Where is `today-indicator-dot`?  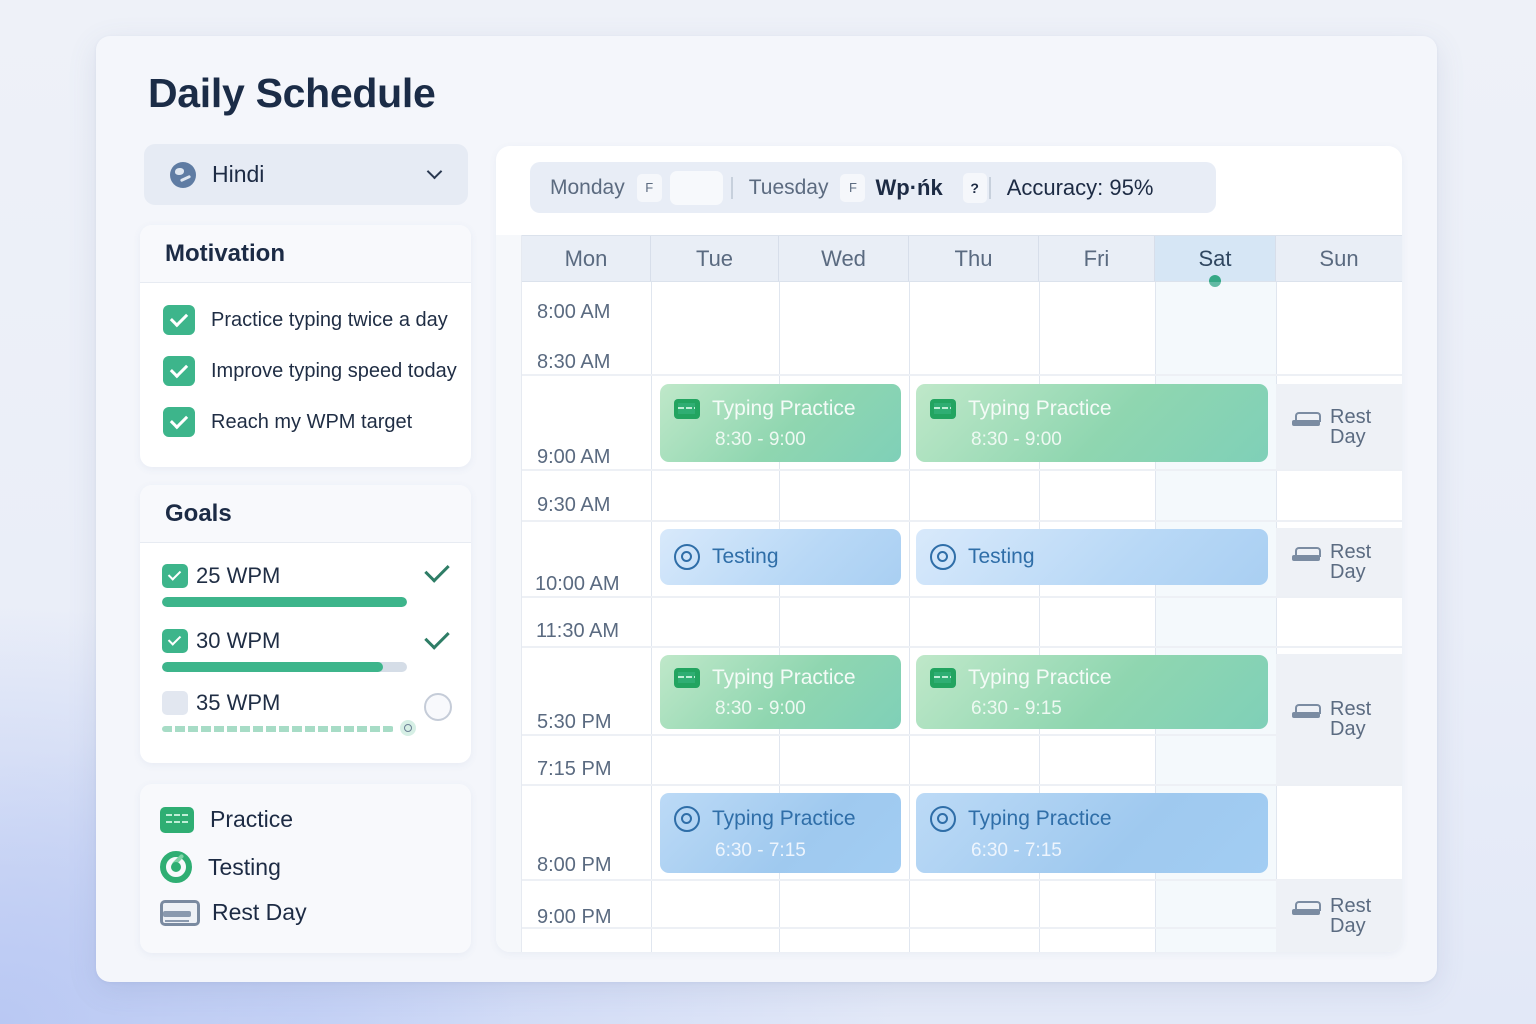
today-indicator-dot is located at coordinates (1215, 281).